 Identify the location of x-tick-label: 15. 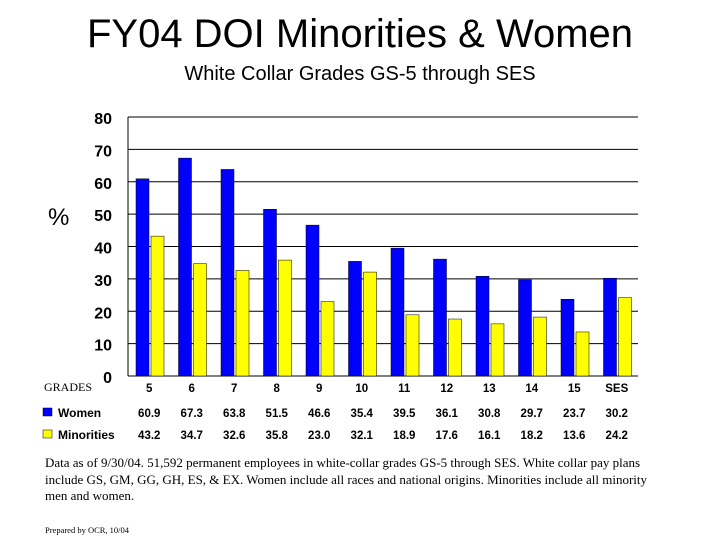
(574, 389).